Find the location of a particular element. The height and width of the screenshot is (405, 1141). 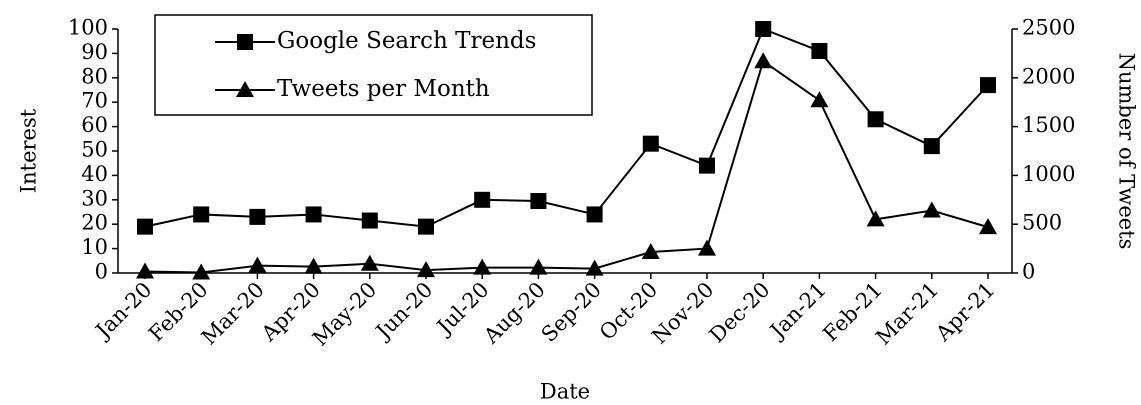

y-tick-label: 60 is located at coordinates (94, 125).